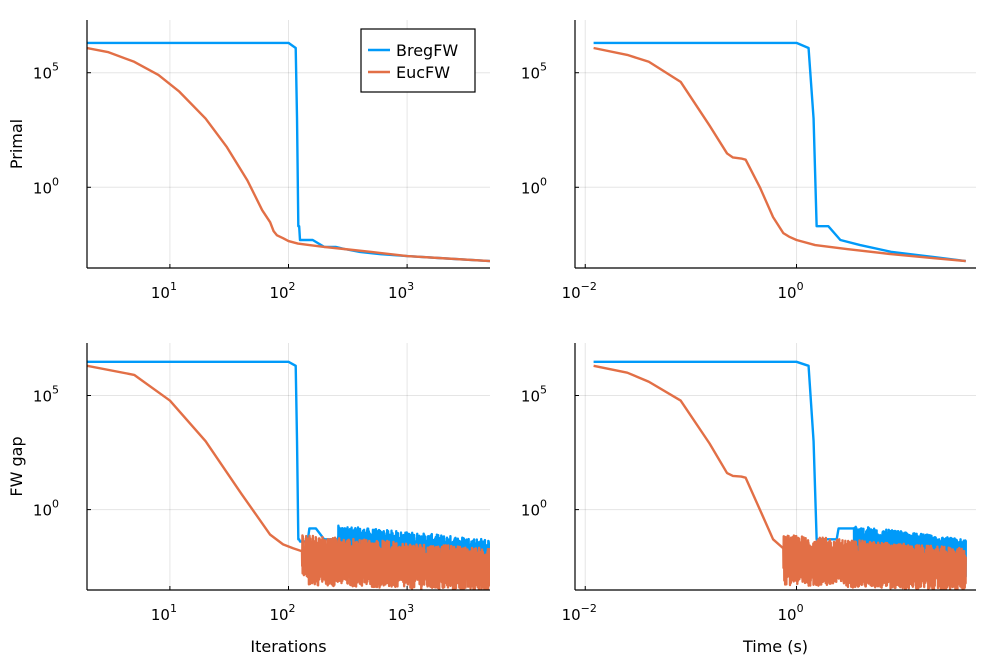  I want to click on legend-label-eucfw: EucFW, so click(423, 72).